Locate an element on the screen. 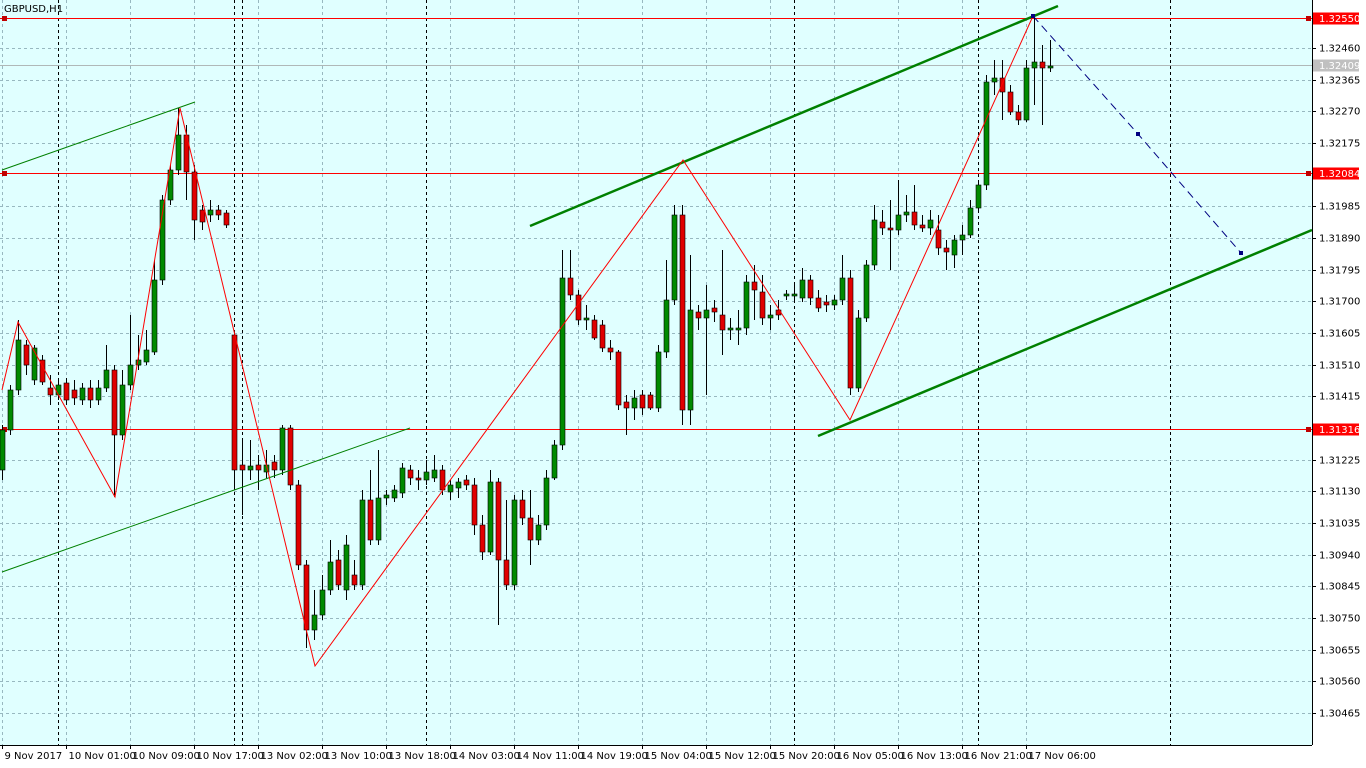  x-tick-label: 17 Nov 06:00 is located at coordinates (1062, 756).